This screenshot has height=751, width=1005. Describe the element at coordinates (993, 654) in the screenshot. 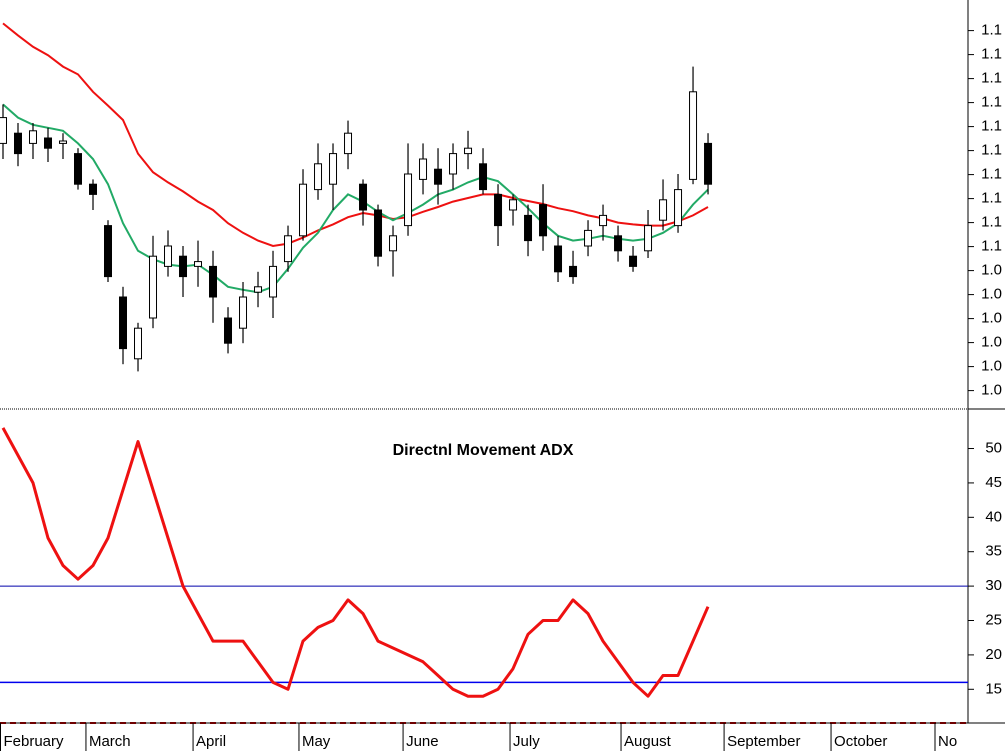

I see `y-tick-label: 20` at that location.